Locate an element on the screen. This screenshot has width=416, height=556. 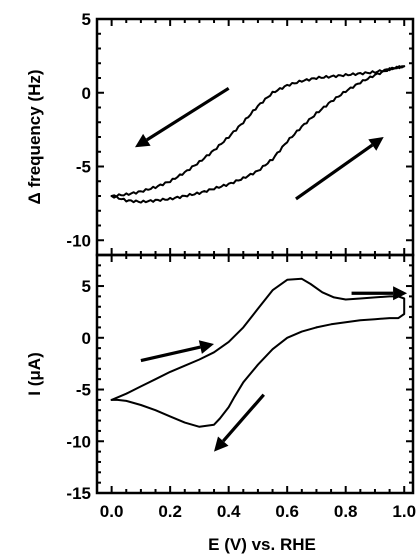
bottom-y-tick-labels: 5 0 -5 -10 -15 is located at coordinates (78, 390).